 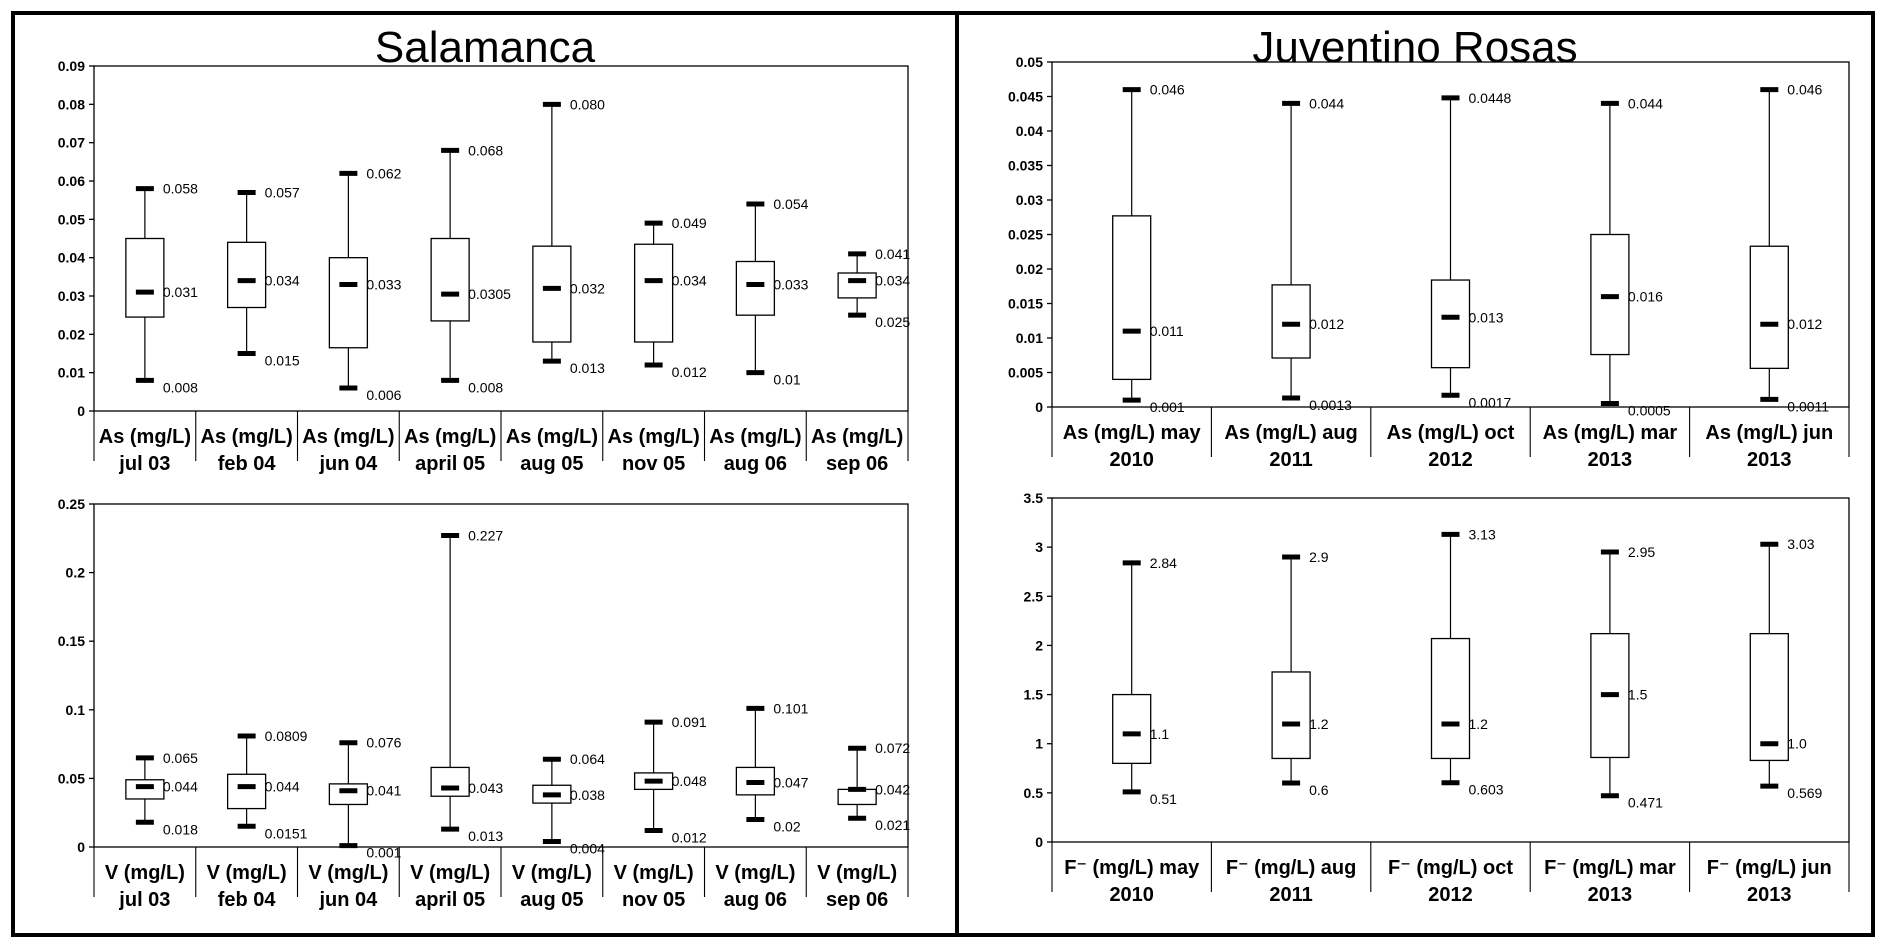 I want to click on category-label: V (mg/L), so click(x=247, y=873).